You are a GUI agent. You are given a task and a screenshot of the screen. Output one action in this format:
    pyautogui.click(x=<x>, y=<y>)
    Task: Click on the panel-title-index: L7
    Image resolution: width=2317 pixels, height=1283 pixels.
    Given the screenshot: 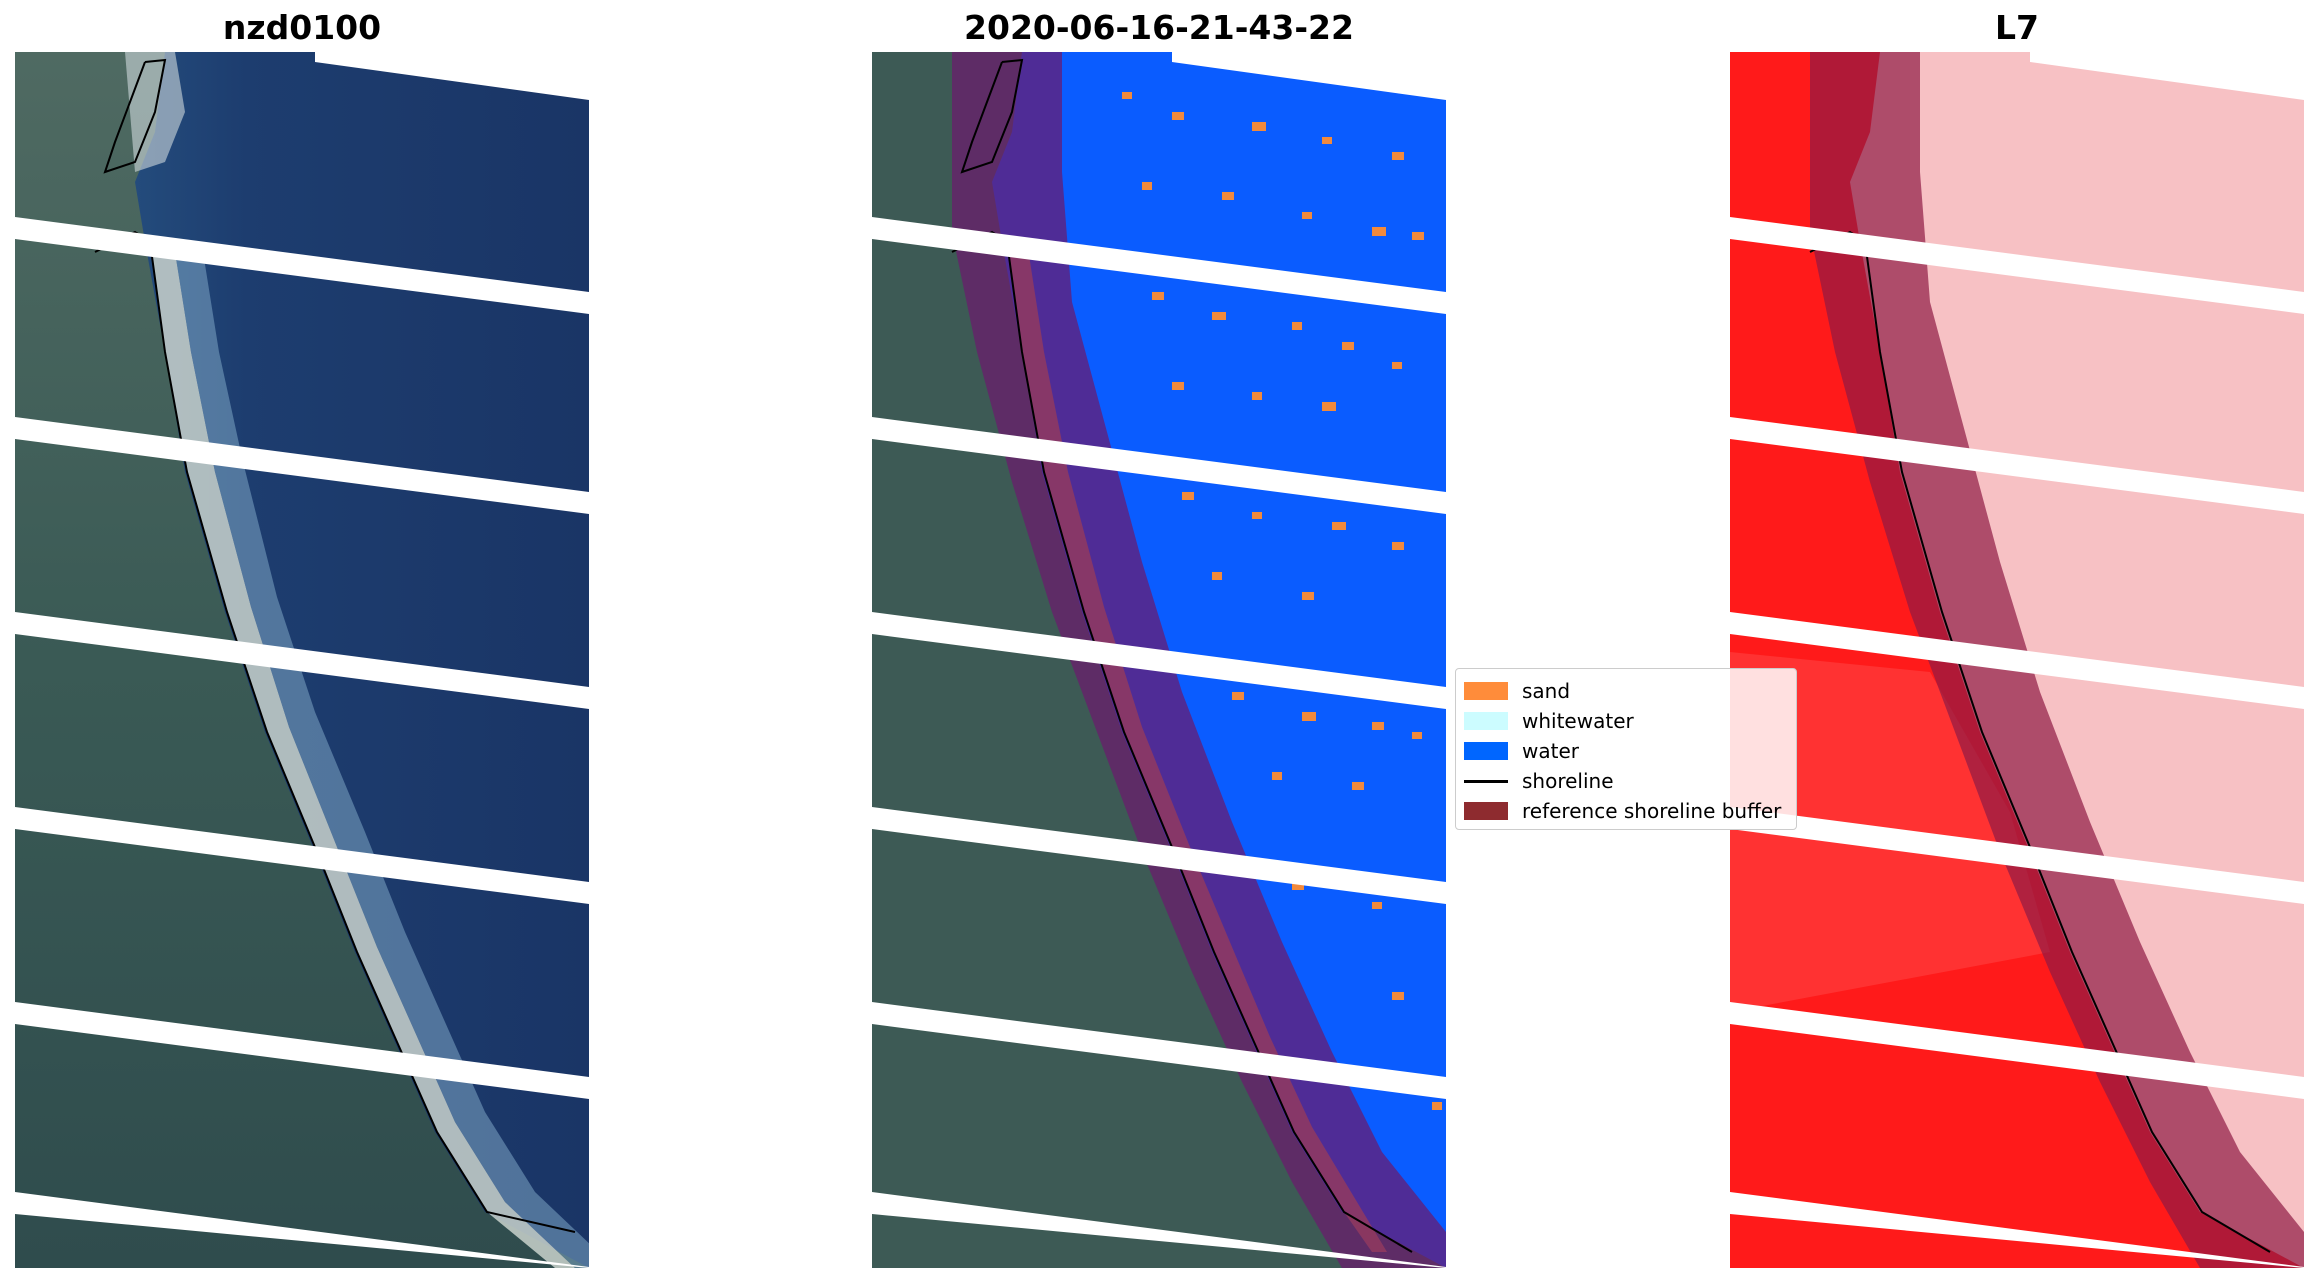 What is the action you would take?
    pyautogui.click(x=2017, y=27)
    